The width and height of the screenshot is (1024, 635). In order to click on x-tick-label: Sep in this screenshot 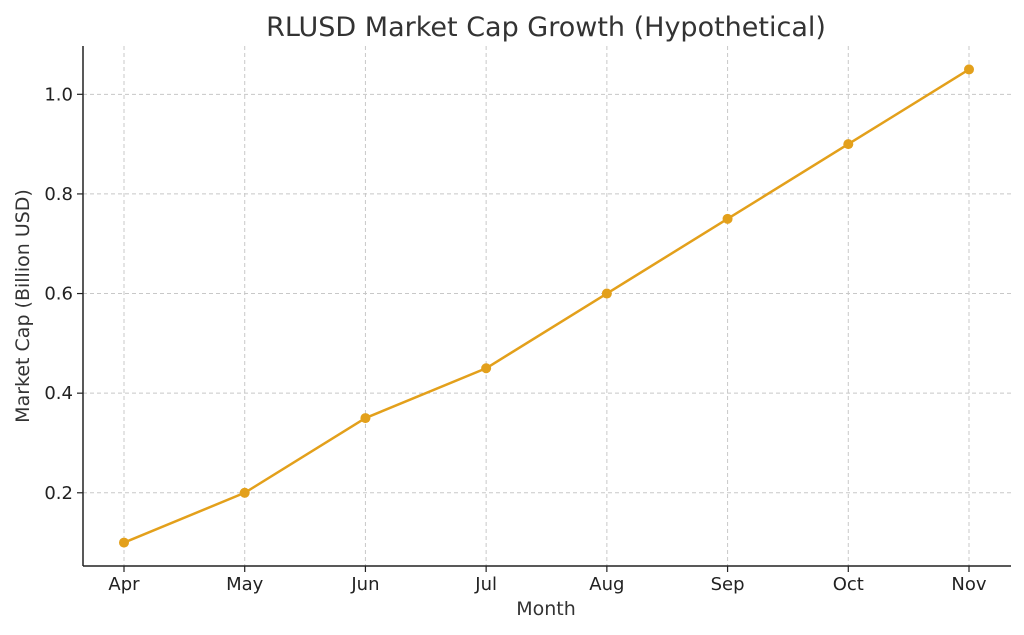, I will do `click(728, 584)`.